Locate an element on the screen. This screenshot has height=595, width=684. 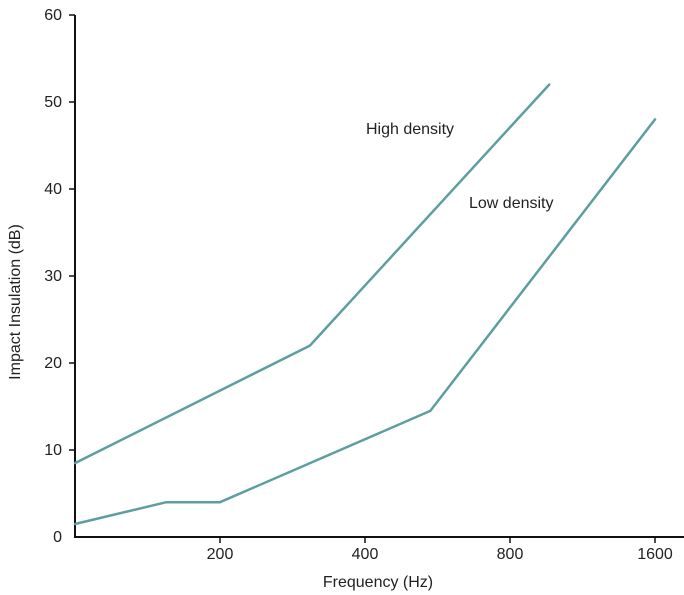
x-tick-label: 200 is located at coordinates (220, 554).